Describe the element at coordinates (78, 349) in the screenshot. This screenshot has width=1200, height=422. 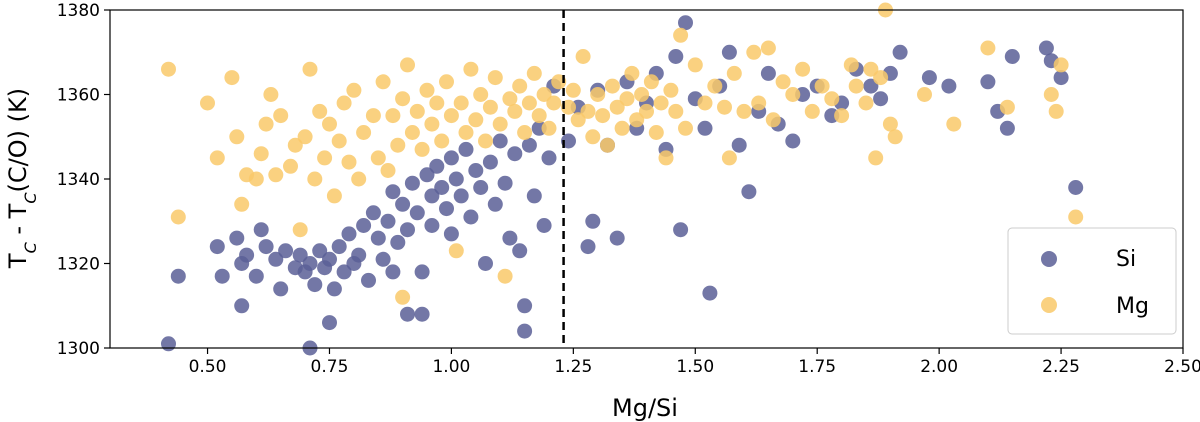
I see `y-tick-label: 1300` at that location.